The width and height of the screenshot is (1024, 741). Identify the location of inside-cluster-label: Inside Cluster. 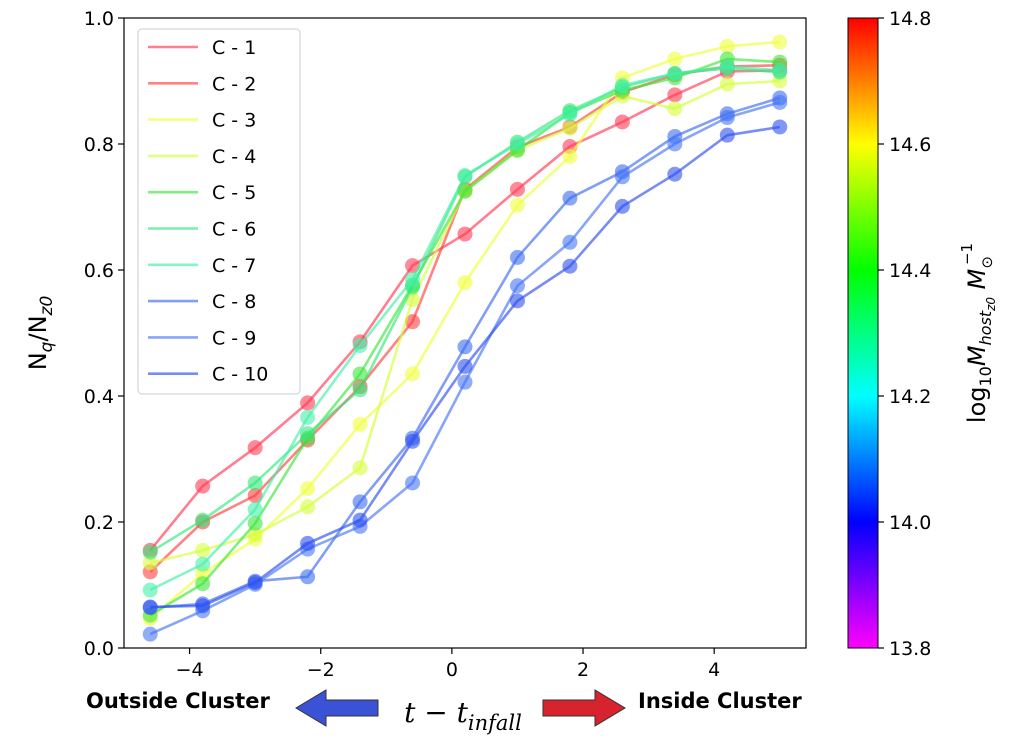
(720, 701).